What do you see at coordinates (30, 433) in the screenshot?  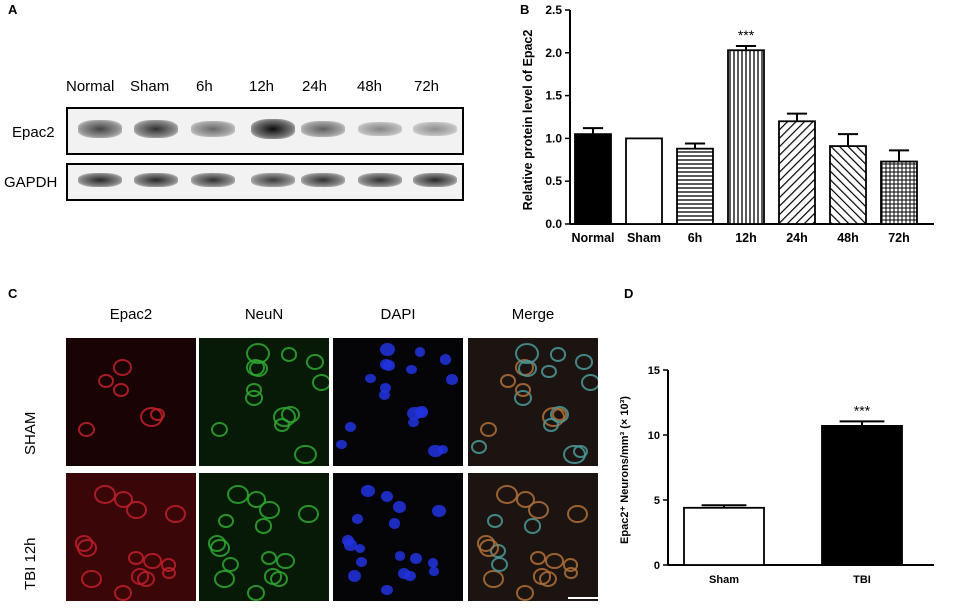 I see `row-title-sham: SHAM` at bounding box center [30, 433].